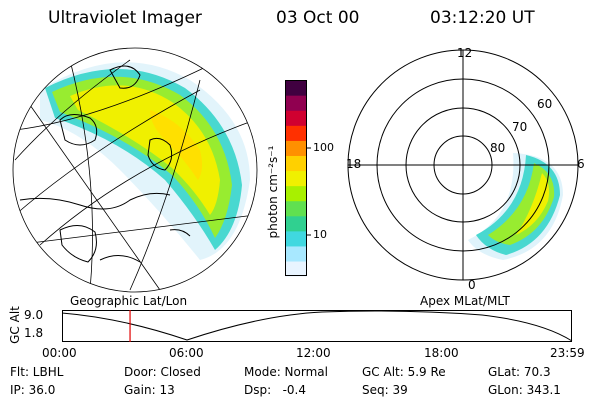  I want to click on info-gc-alt: GC Alt: 5.9 Re, so click(404, 372).